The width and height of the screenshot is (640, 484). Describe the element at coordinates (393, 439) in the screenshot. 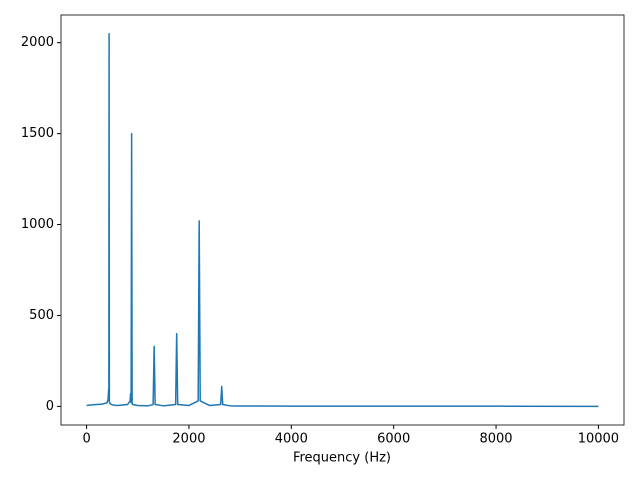

I see `x-tick-label: 6000` at that location.